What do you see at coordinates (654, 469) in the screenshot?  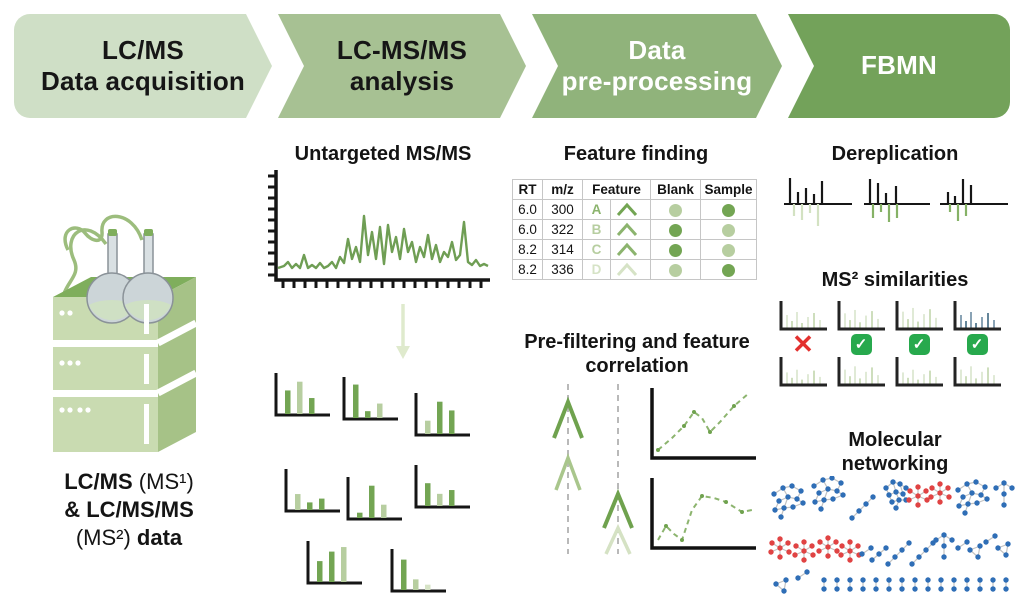 I see `prefiltering-illustration` at bounding box center [654, 469].